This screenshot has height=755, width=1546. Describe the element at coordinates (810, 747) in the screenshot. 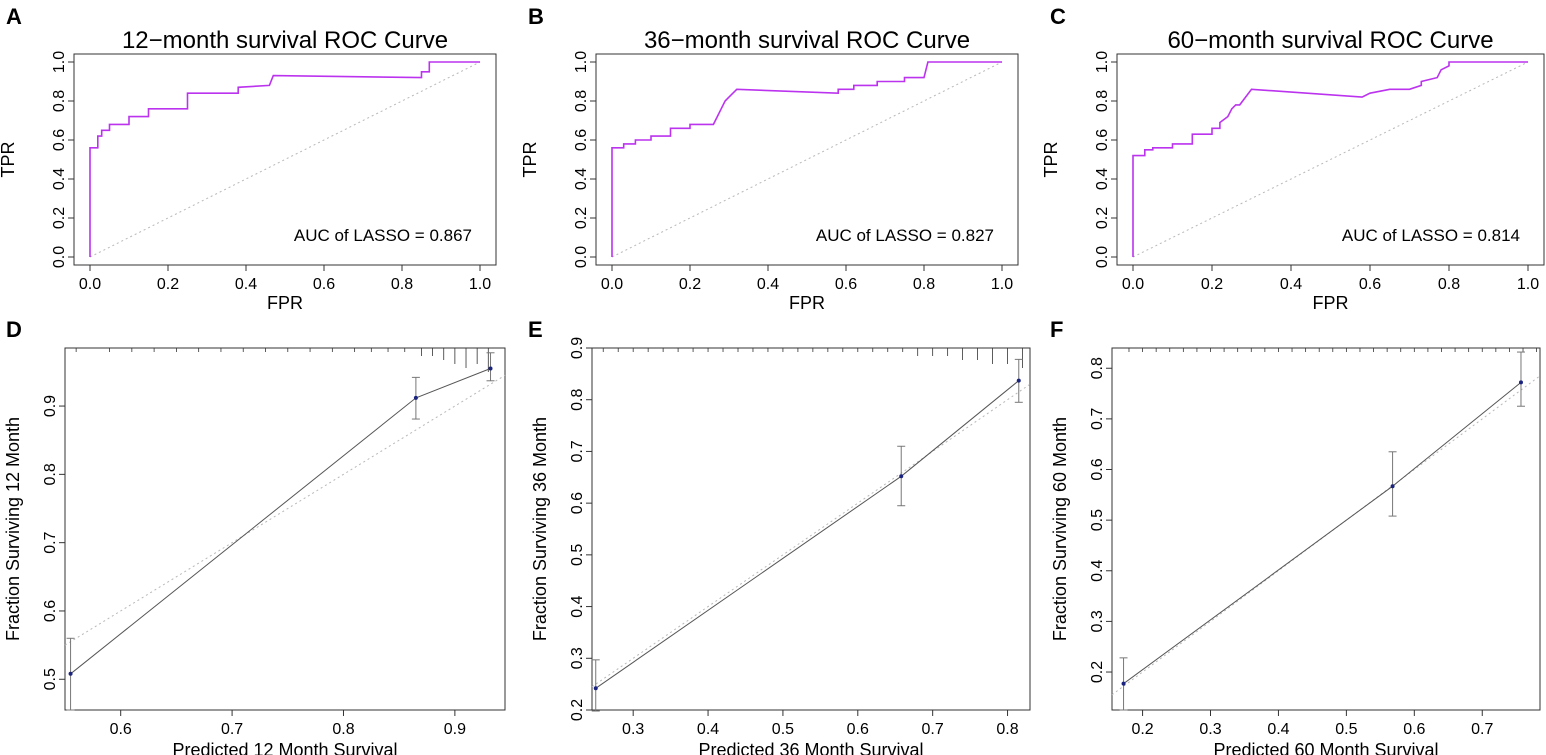

I see `x-axis-label: Predicted 36 Month Survival` at that location.